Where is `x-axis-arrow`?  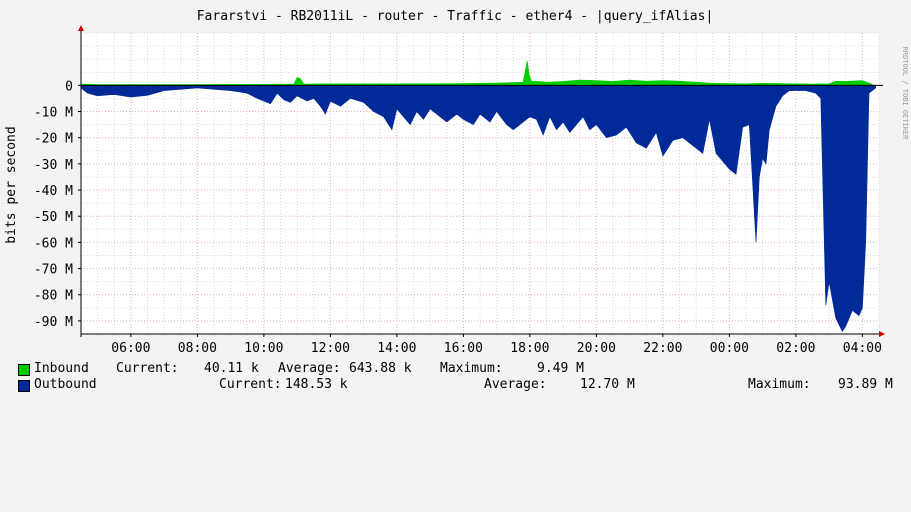
x-axis-arrow is located at coordinates (882, 334).